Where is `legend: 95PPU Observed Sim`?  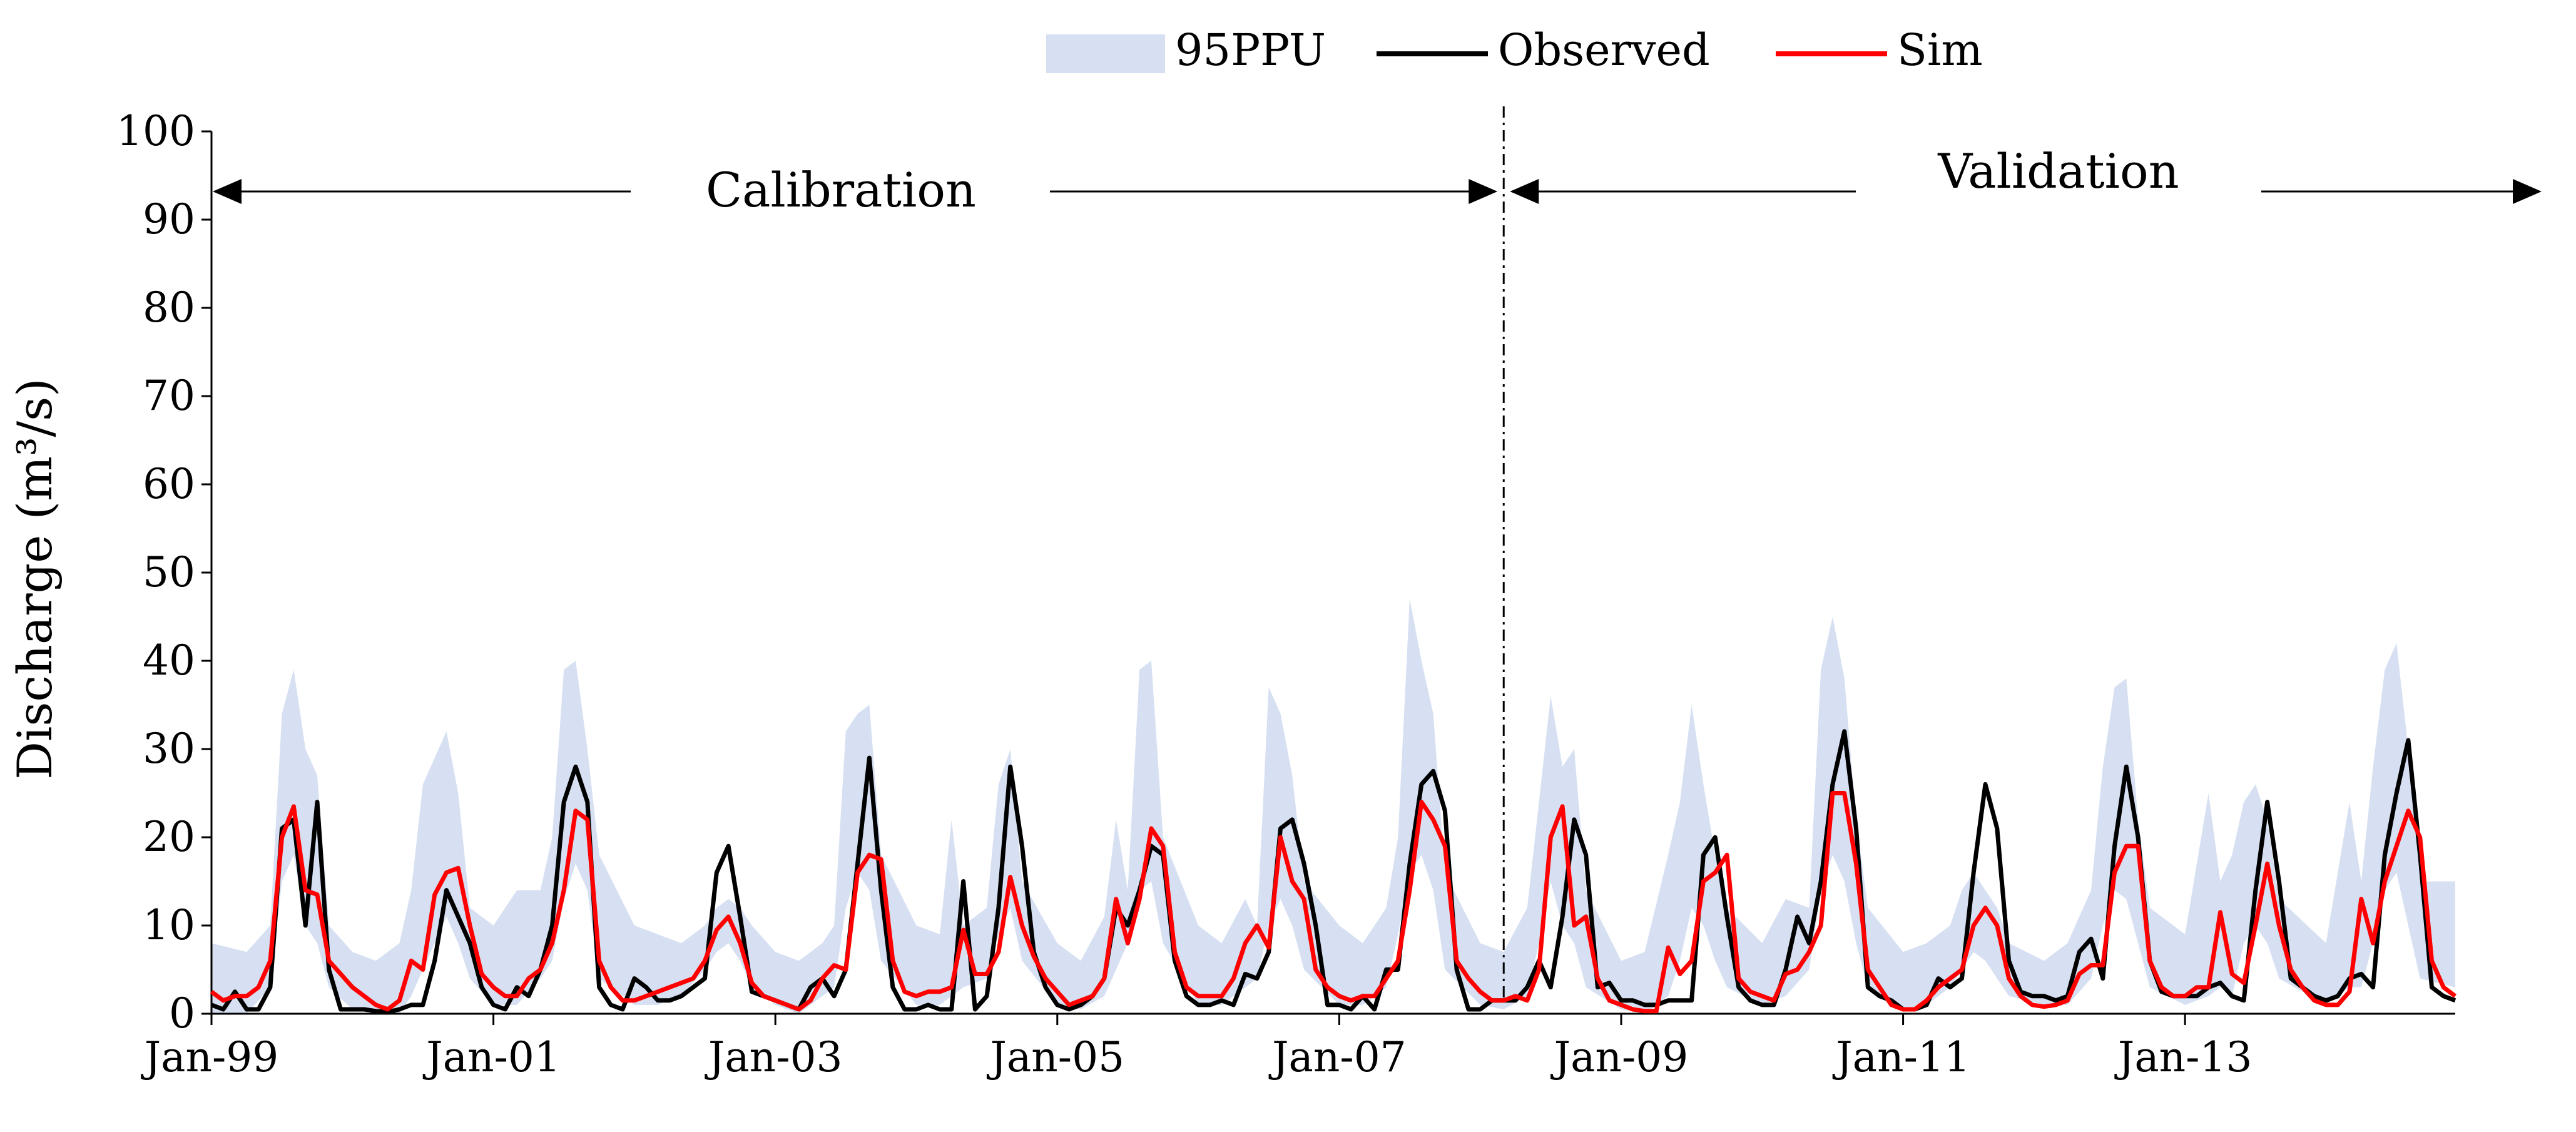
legend: 95PPU Observed Sim is located at coordinates (1514, 50).